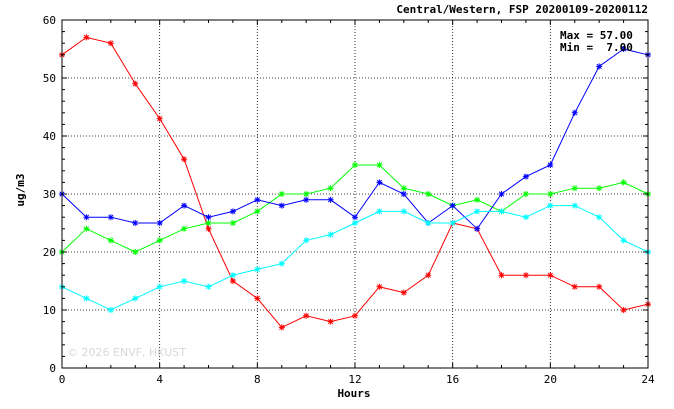 This screenshot has width=674, height=409. What do you see at coordinates (49, 136) in the screenshot?
I see `y-tick-label: 40` at bounding box center [49, 136].